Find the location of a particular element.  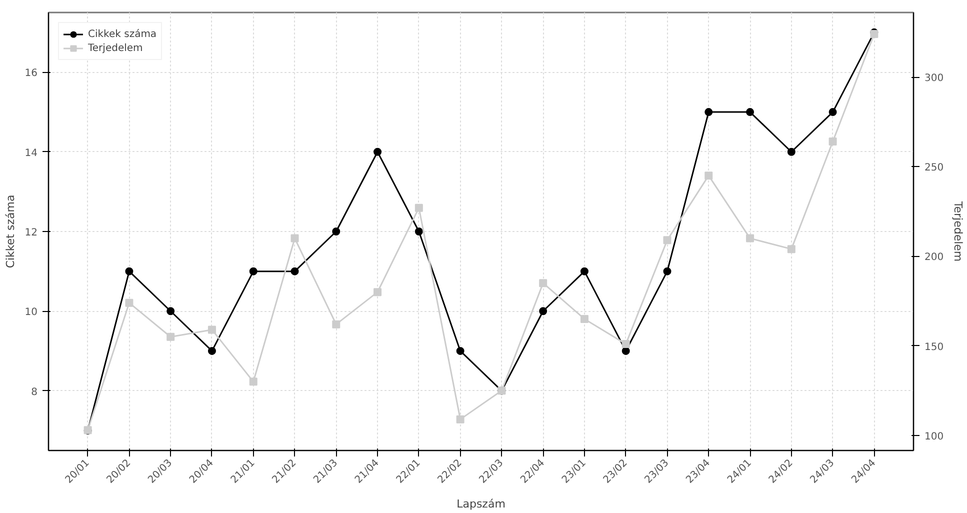

y-tick-label: 14 is located at coordinates (31, 153).